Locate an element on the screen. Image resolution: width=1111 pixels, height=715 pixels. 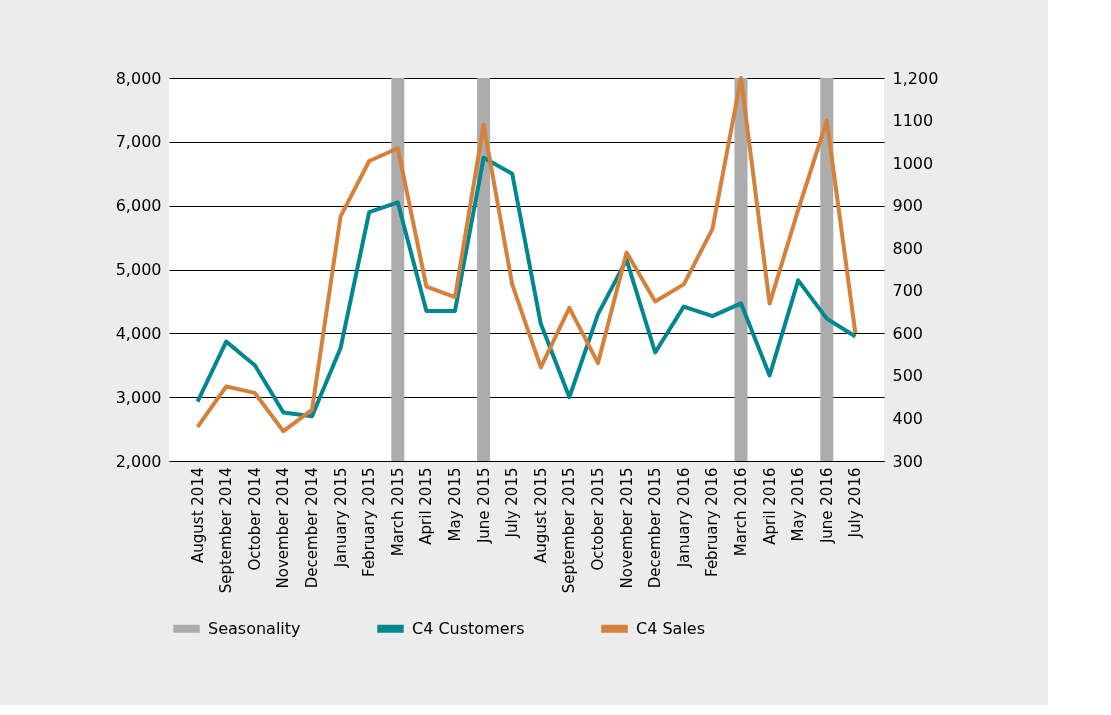
x-tick-label: July 2016 is located at coordinates (855, 503).